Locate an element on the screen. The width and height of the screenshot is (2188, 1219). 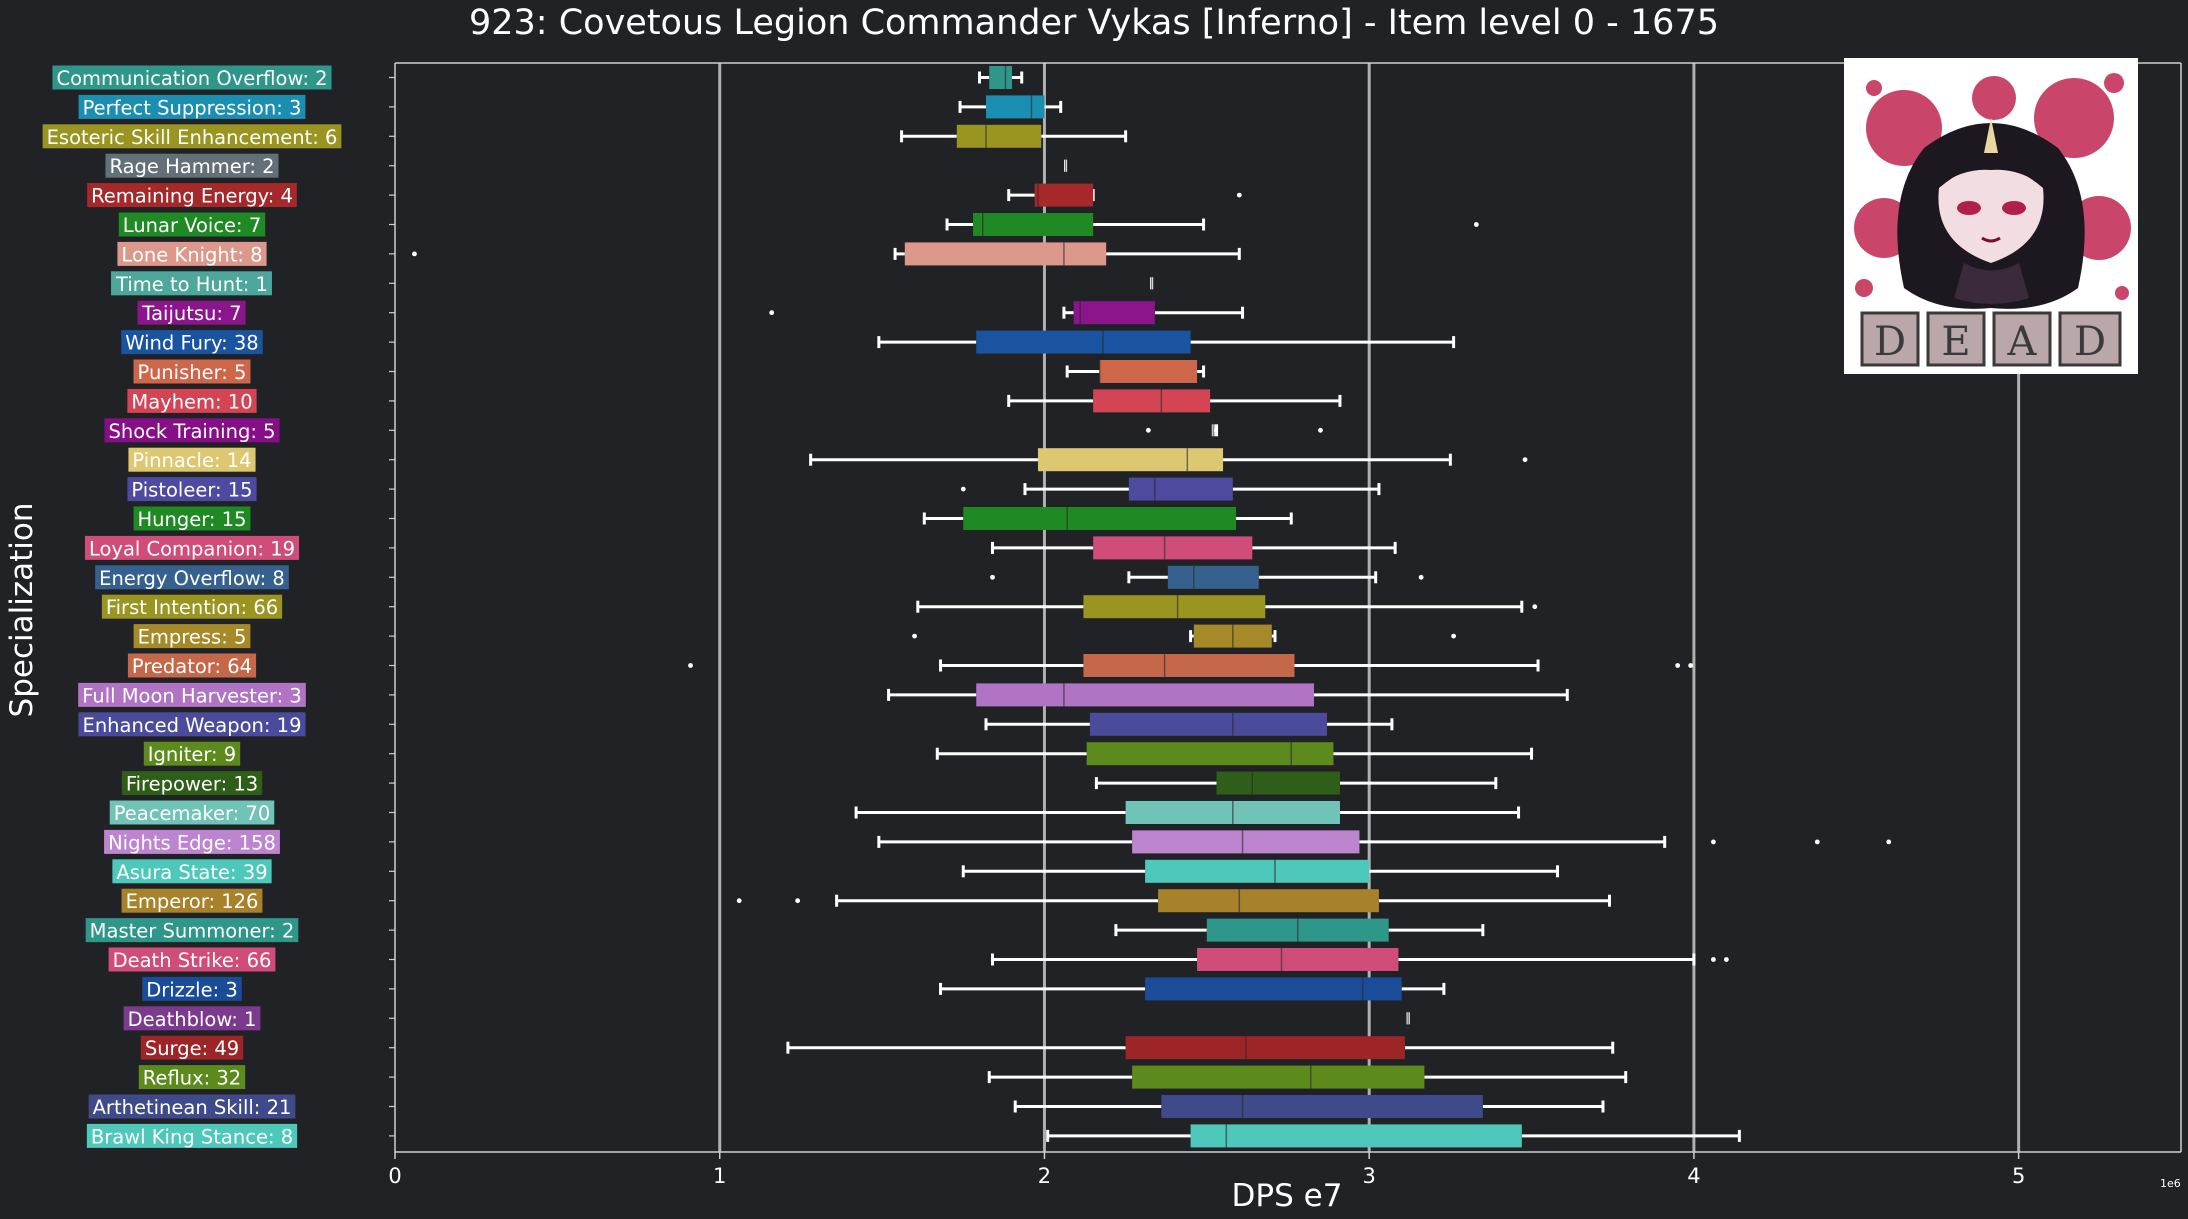
category-label-text: Emperor: 126 is located at coordinates (192, 901).